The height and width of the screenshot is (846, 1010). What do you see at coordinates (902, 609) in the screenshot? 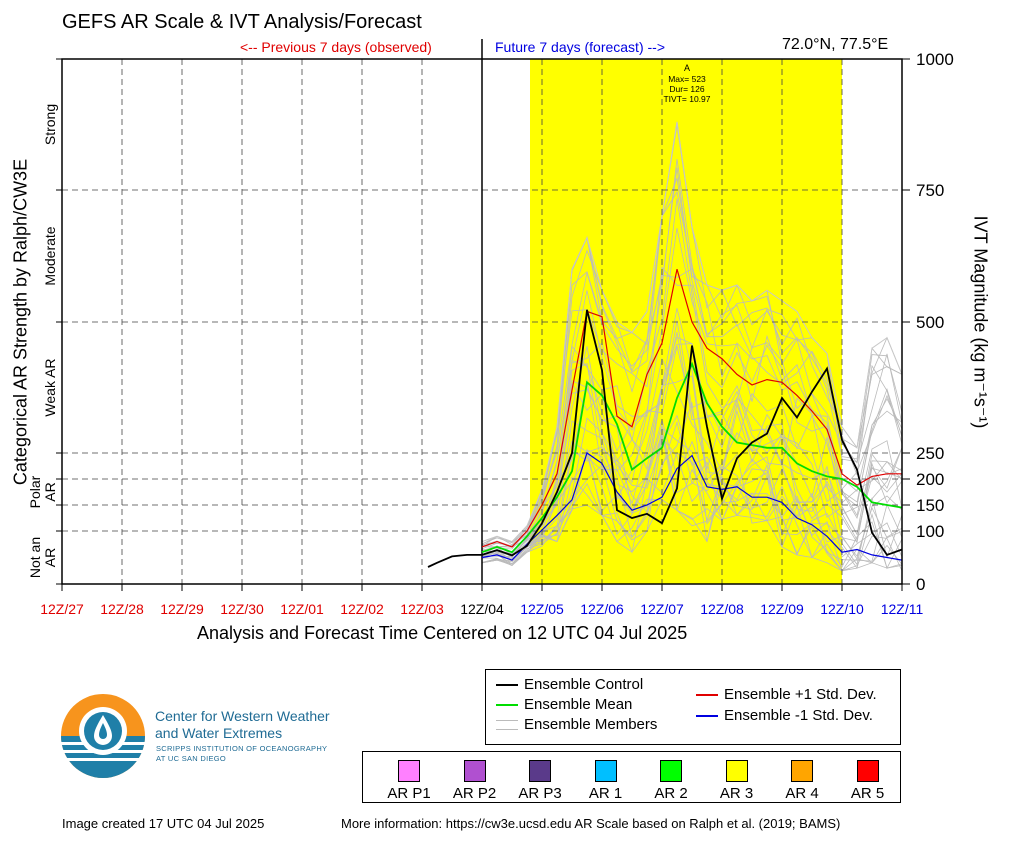
I see `x-tick-label: 12Z/11` at bounding box center [902, 609].